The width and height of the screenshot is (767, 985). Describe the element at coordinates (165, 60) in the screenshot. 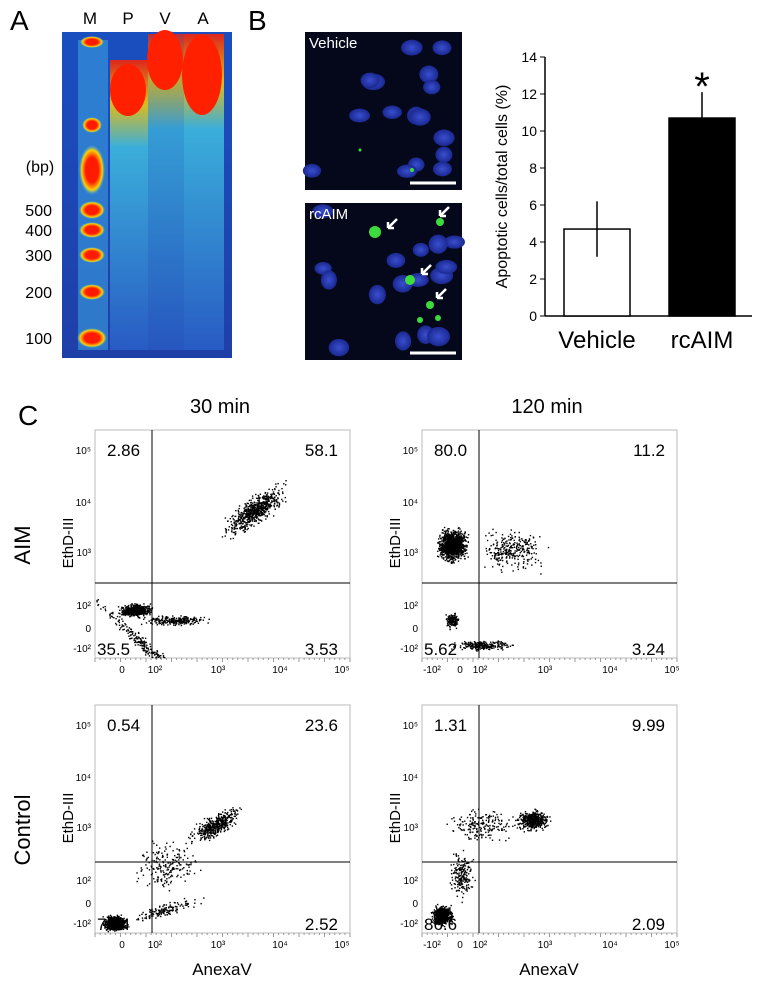

I see `gel-band` at that location.